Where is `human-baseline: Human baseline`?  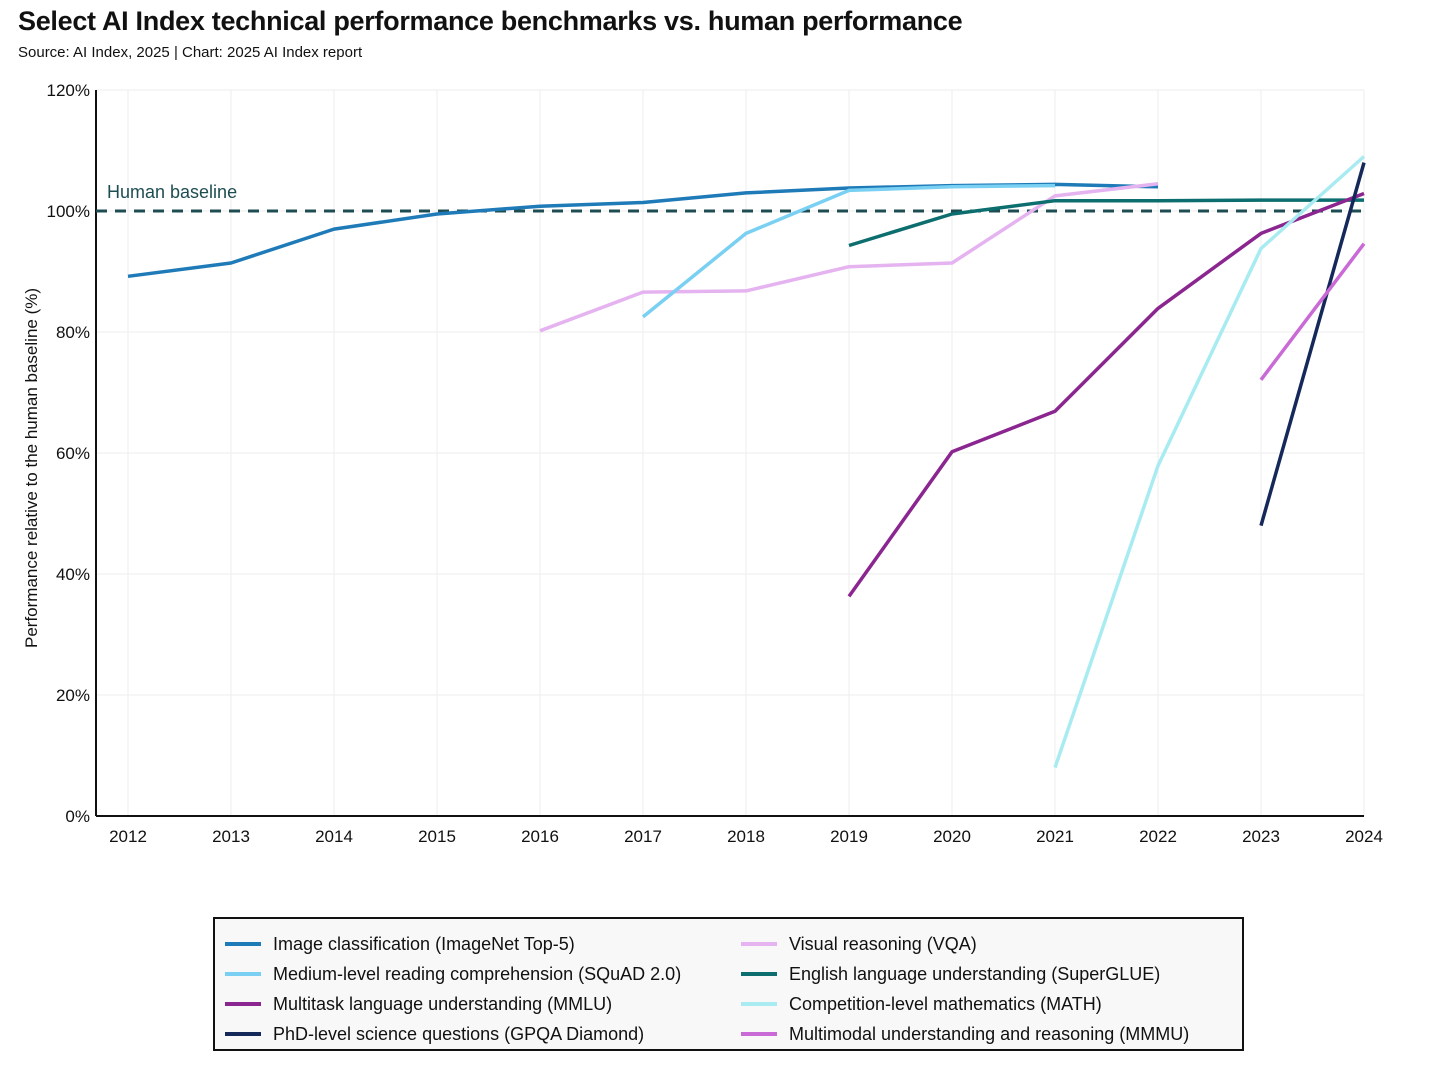
human-baseline: Human baseline is located at coordinates (730, 197).